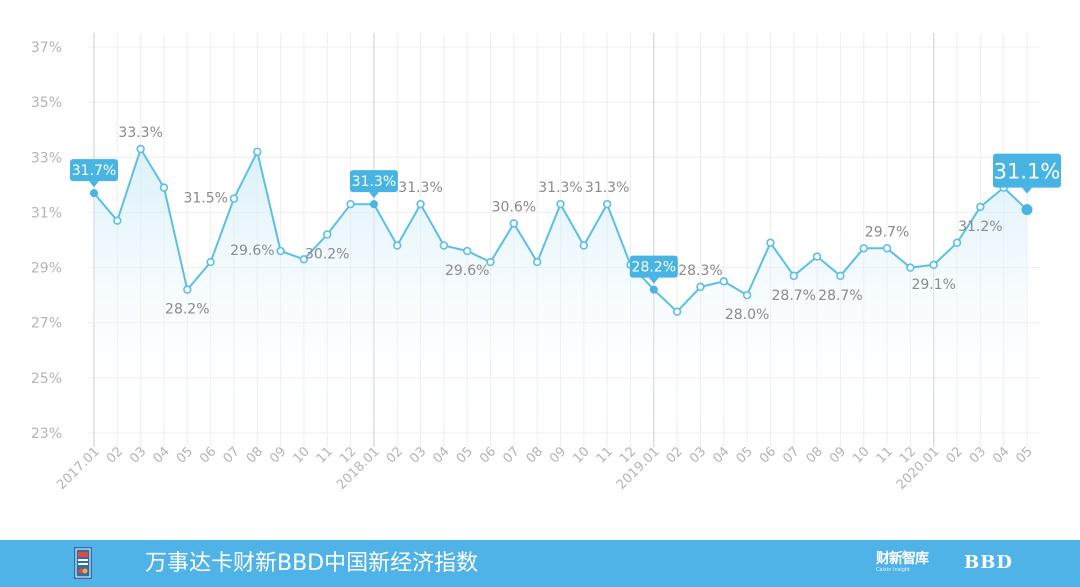 This screenshot has height=587, width=1080. Describe the element at coordinates (46, 213) in the screenshot. I see `y-tick-label: 31%` at that location.